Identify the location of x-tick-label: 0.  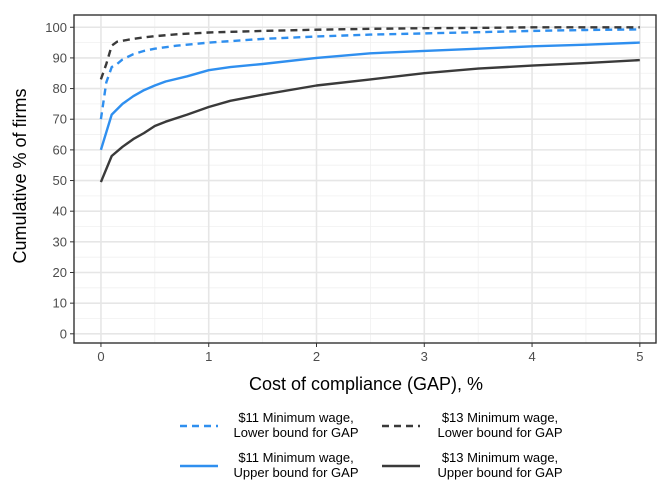
(100, 356).